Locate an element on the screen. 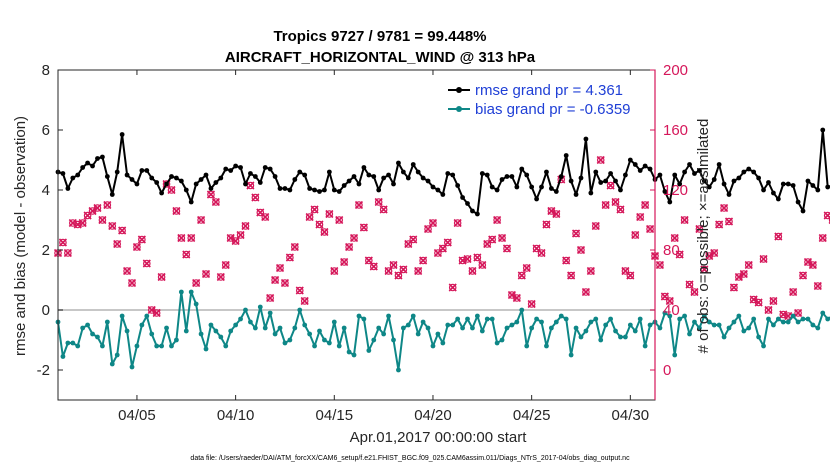  x-tick-label: 04/15 is located at coordinates (335, 415).